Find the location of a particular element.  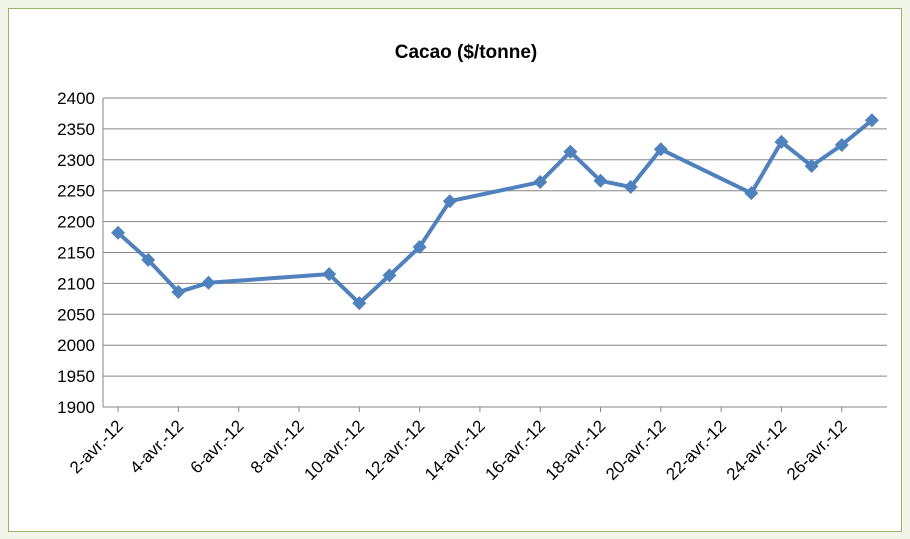

y-tick-label: 2100 is located at coordinates (76, 283).